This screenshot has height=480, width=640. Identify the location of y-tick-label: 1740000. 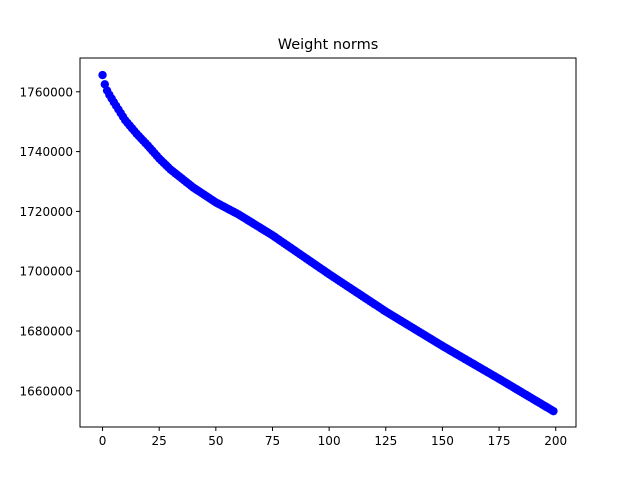
(46, 152).